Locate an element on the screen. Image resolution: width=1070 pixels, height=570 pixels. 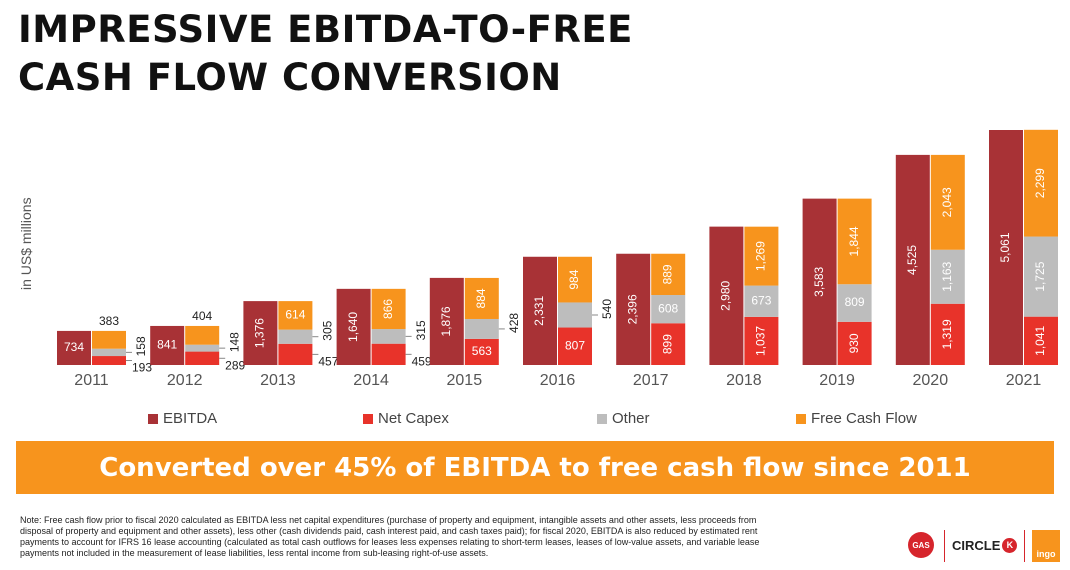
bar-other-2021 is located at coordinates (1041, 276).